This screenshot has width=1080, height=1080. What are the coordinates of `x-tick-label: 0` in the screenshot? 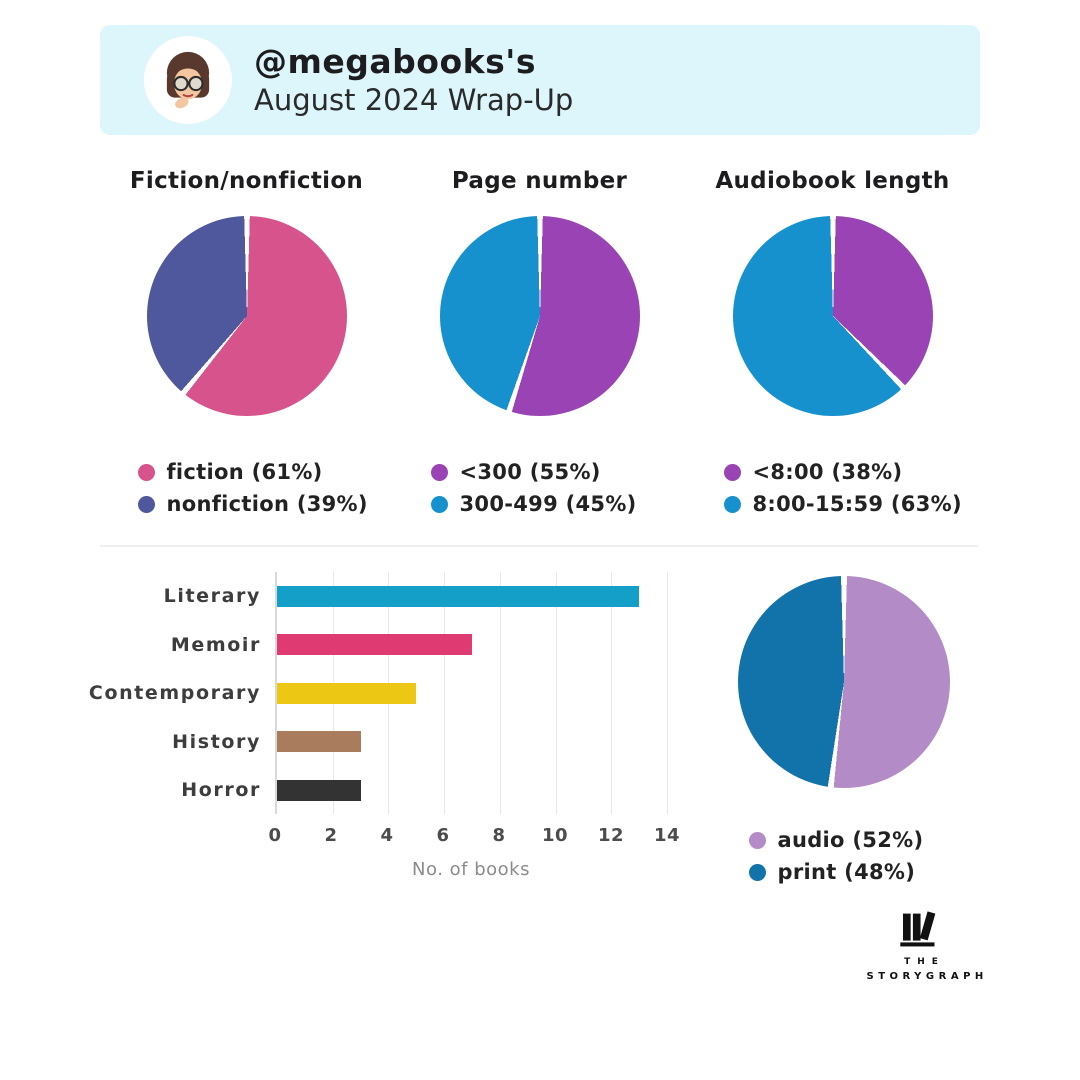 It's located at (275, 835).